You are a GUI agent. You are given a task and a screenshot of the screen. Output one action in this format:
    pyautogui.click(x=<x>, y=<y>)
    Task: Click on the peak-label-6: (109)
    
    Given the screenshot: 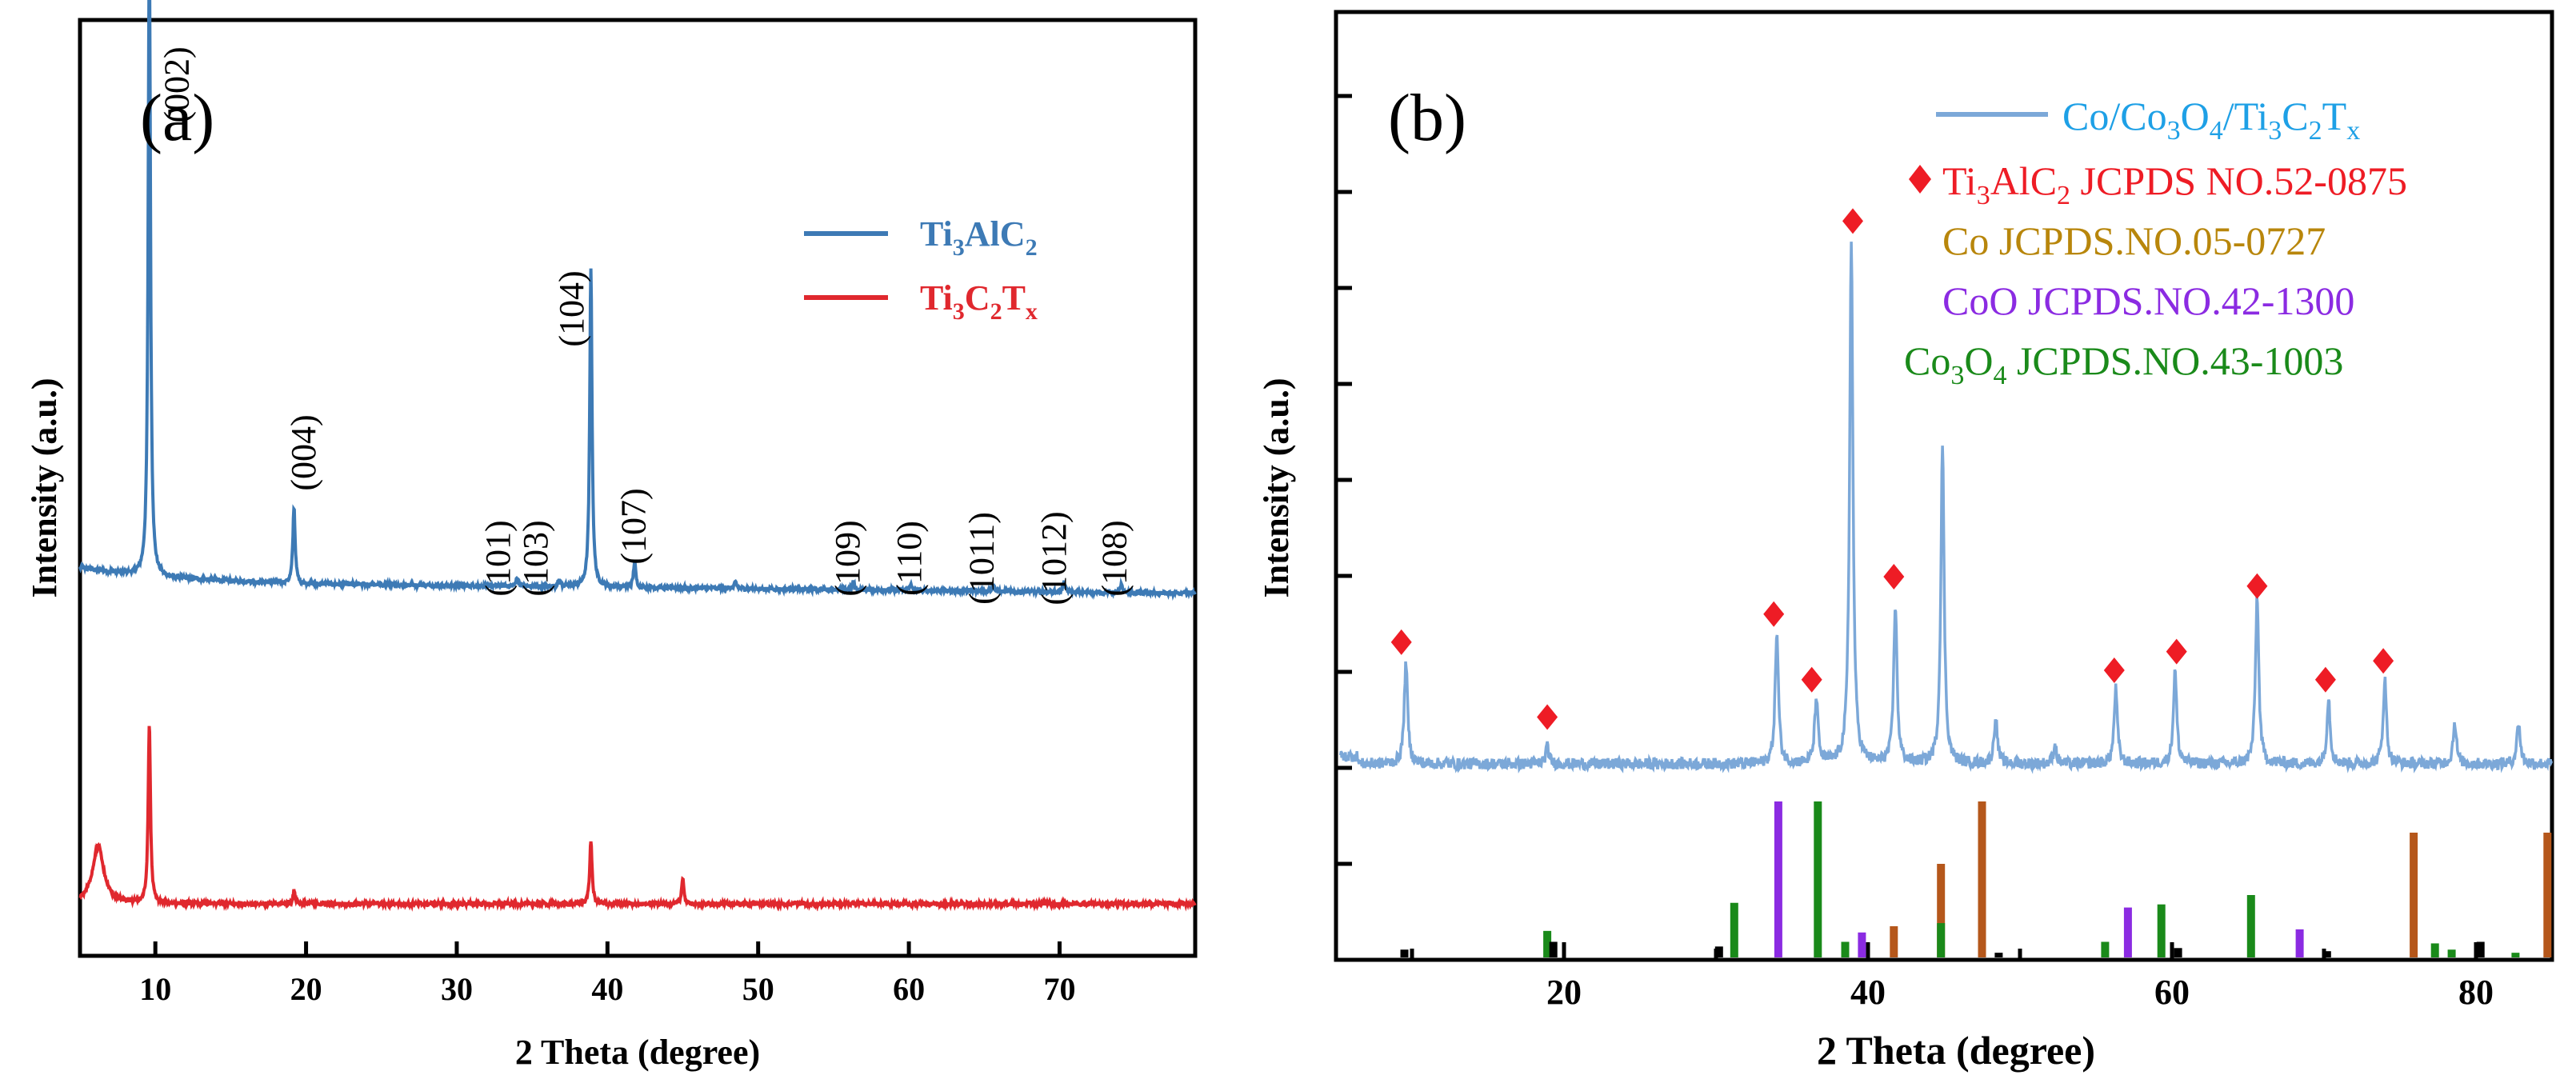 What is the action you would take?
    pyautogui.click(x=847, y=558)
    